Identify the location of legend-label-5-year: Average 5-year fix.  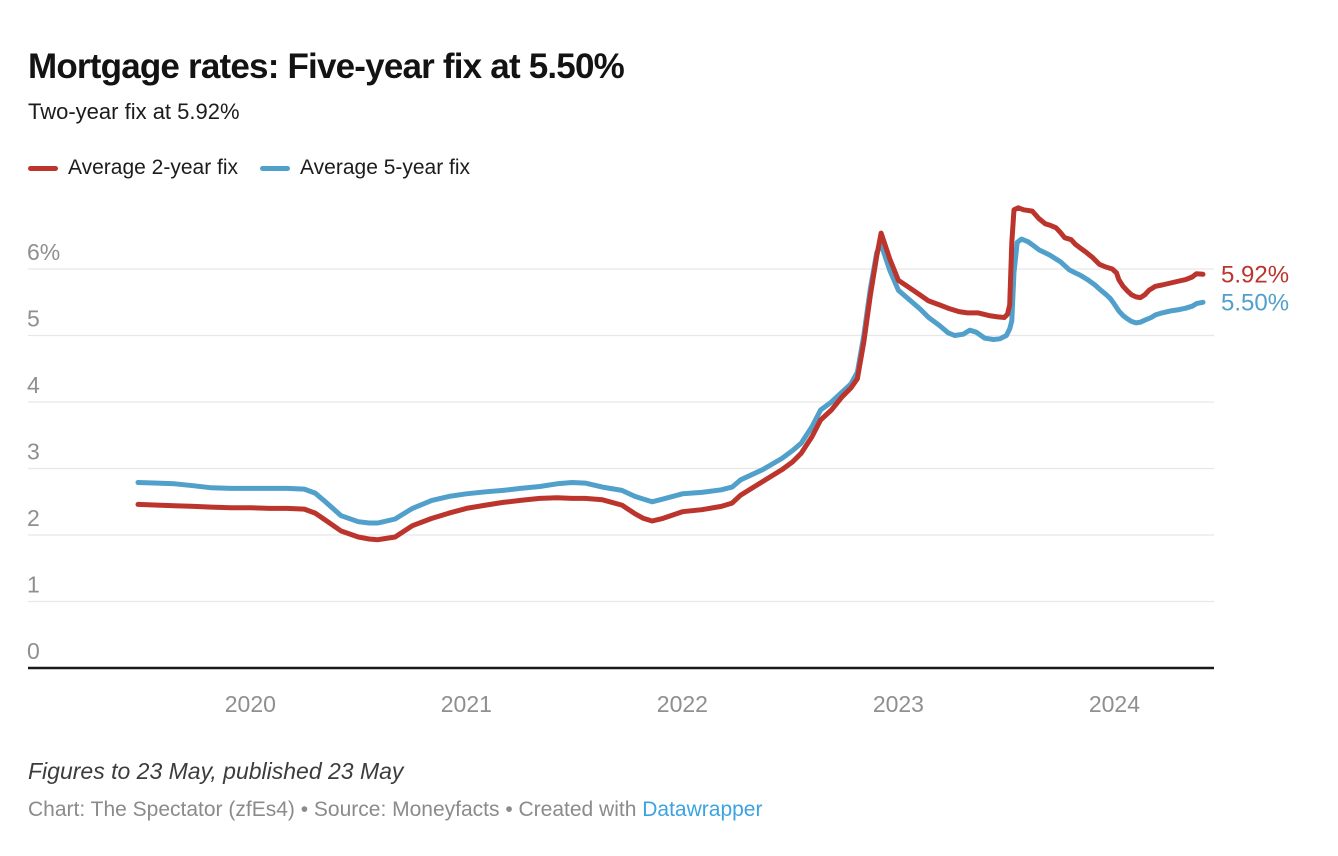
(385, 167).